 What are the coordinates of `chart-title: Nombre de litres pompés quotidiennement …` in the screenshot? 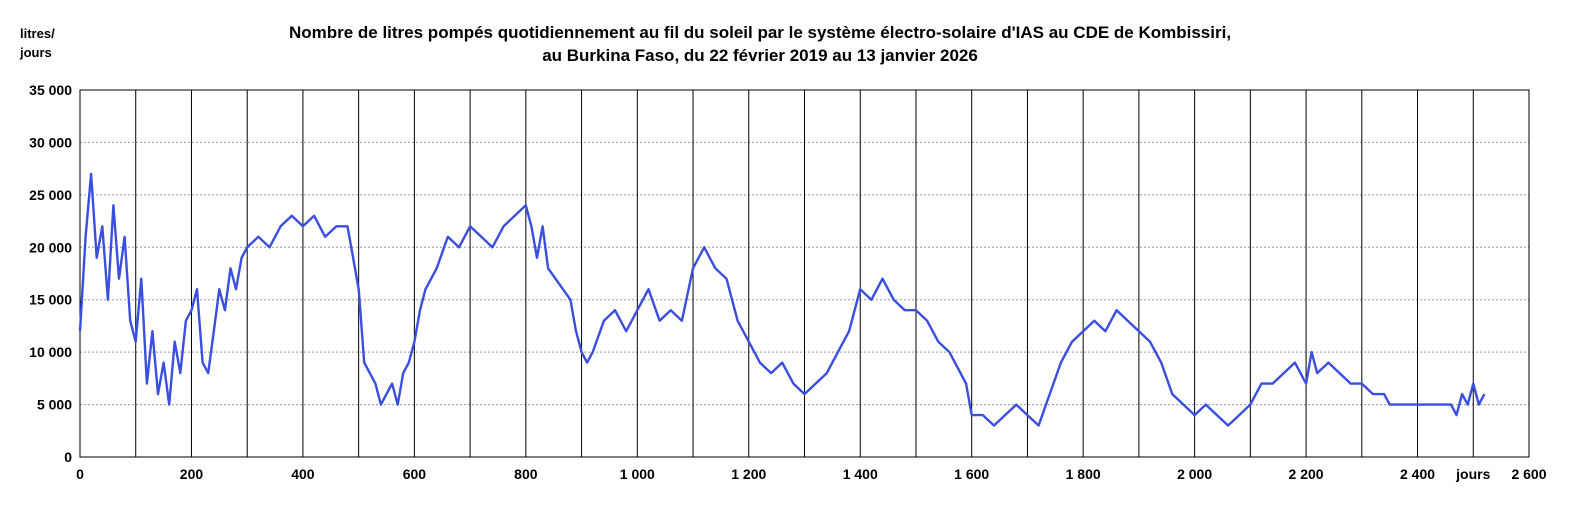 It's located at (760, 32).